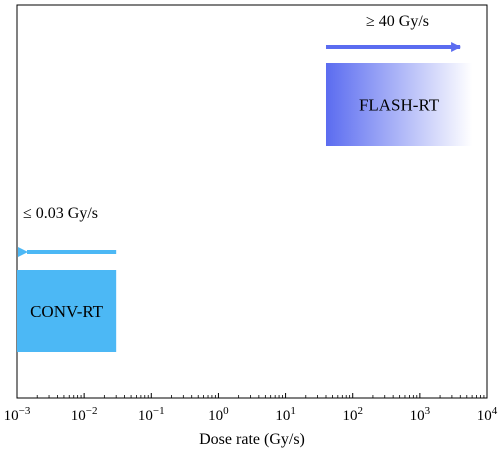 The image size is (498, 453). Describe the element at coordinates (84, 414) in the screenshot. I see `x-tick-label: 10⁻²` at that location.